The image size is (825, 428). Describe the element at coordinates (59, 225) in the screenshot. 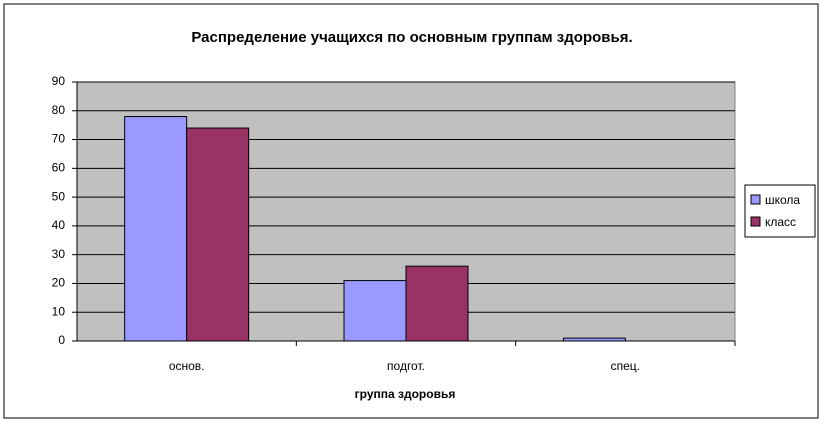

I see `y-tick-label: 40` at that location.